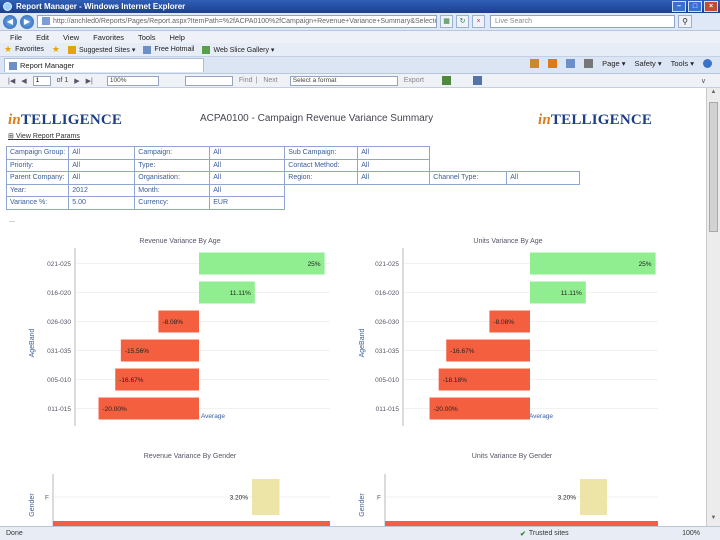 This screenshot has width=720, height=540. I want to click on page-count: of 1, so click(62, 80).